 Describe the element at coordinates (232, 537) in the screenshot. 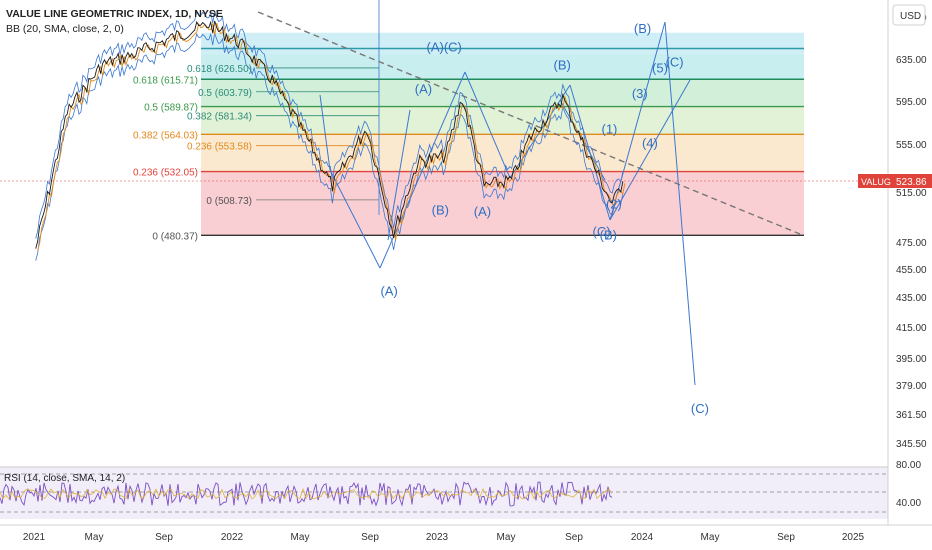

I see `time-tick-3: 2022` at that location.